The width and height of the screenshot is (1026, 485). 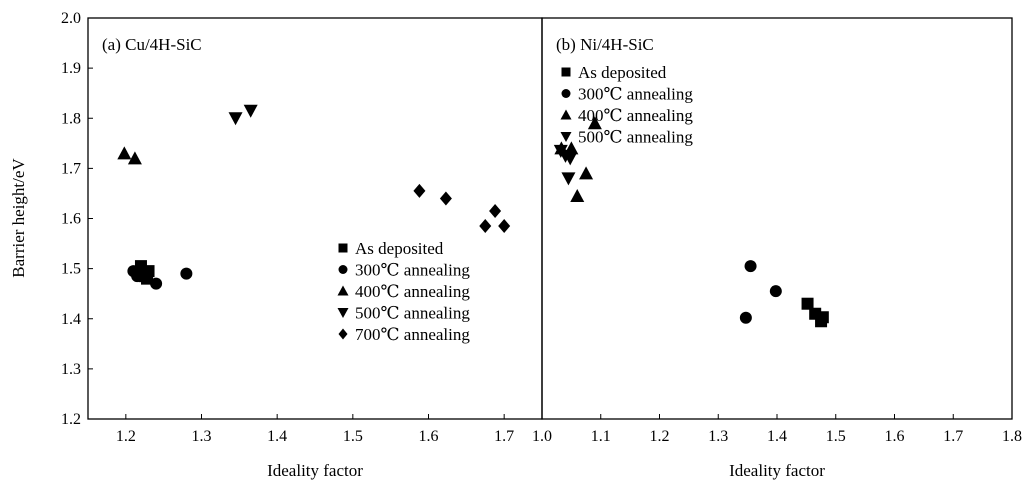 I want to click on y-tick-label: 1.2, so click(x=71, y=419).